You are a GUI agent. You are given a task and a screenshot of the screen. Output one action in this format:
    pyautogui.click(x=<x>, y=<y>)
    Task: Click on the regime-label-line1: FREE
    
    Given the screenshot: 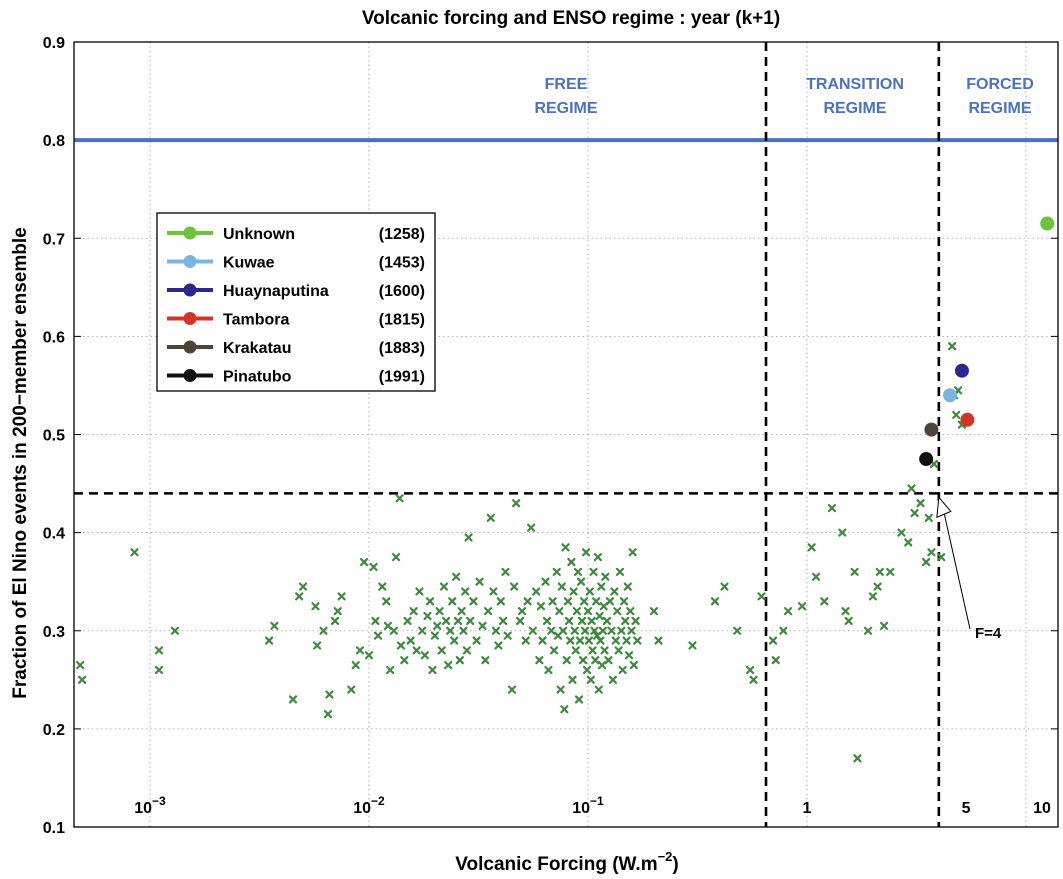 What is the action you would take?
    pyautogui.click(x=566, y=84)
    